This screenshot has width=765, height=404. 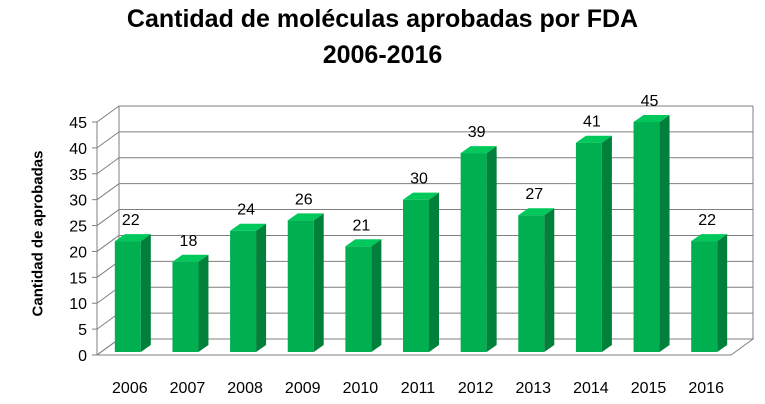 I want to click on bar-side-2014, so click(x=606, y=243).